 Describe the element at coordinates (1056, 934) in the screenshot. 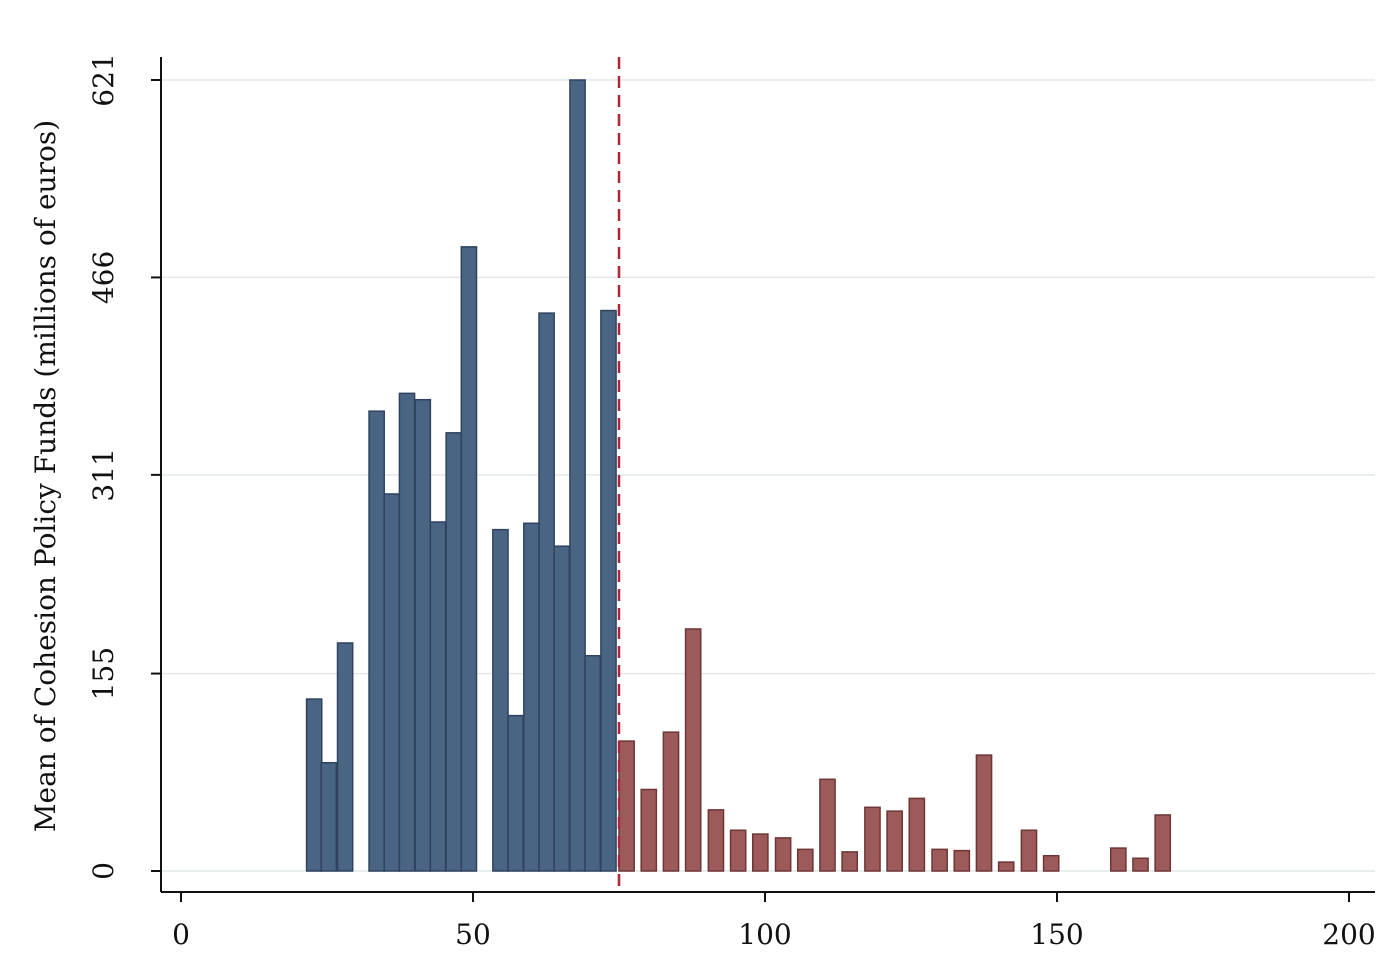

I see `x-tick-label: 150` at that location.